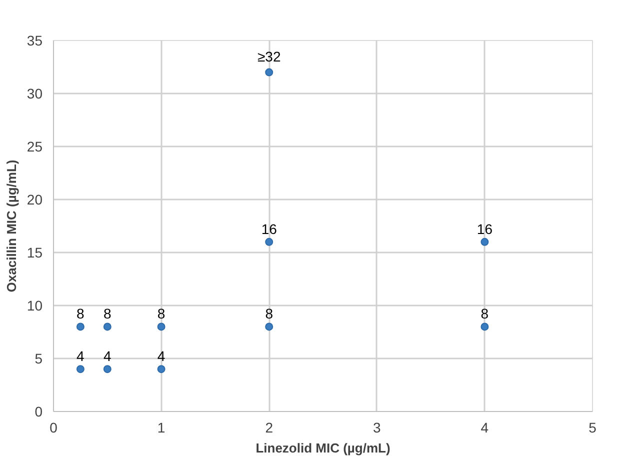 The image size is (632, 458). Describe the element at coordinates (377, 428) in the screenshot. I see `x-tick-label: 3` at that location.